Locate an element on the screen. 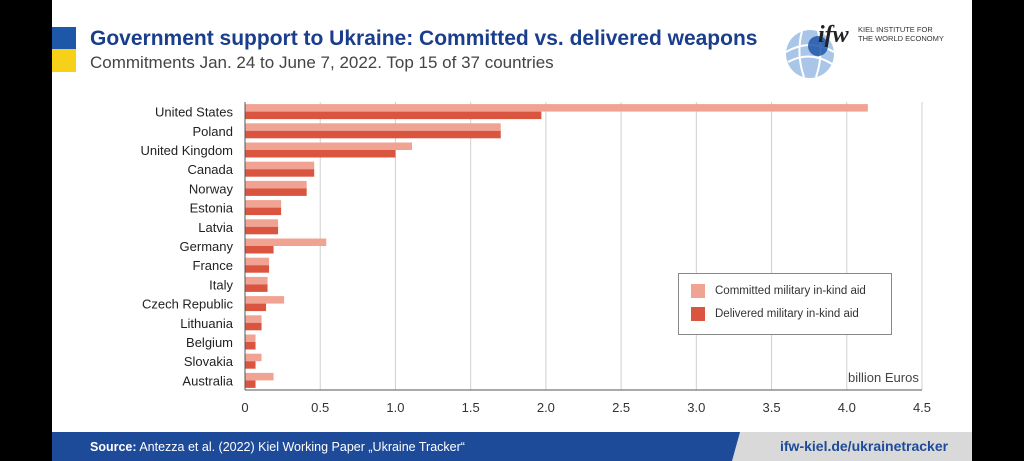  x-tick-label: 4.0 is located at coordinates (847, 407).